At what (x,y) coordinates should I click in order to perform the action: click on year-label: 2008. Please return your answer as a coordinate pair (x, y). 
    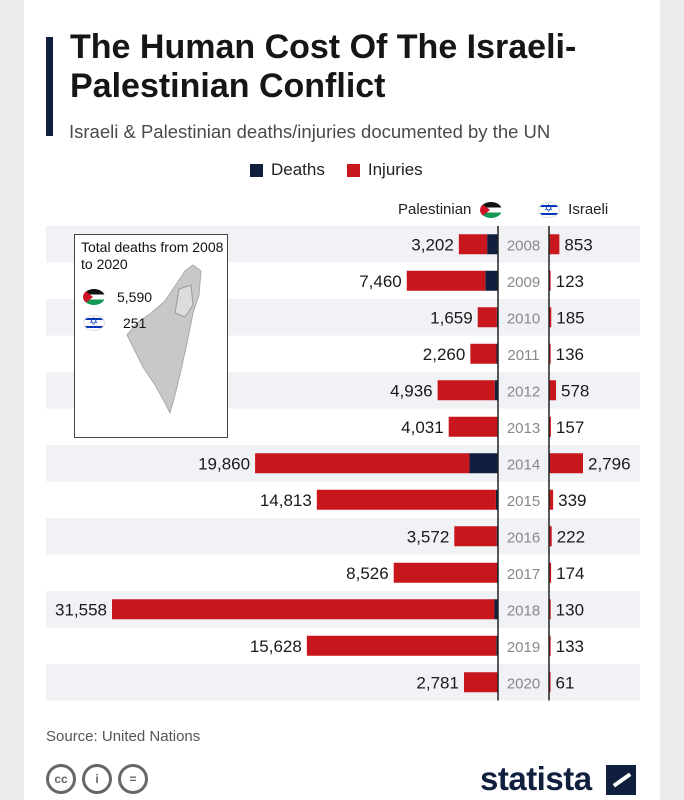
    Looking at the image, I should click on (523, 245).